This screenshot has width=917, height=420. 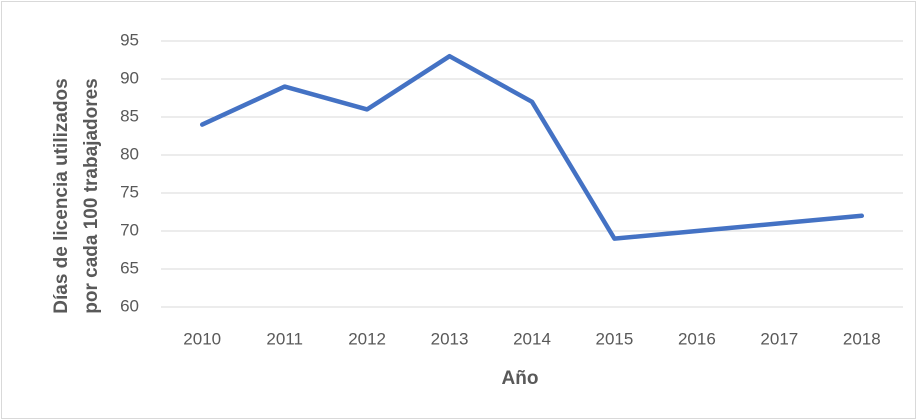 What do you see at coordinates (450, 338) in the screenshot?
I see `x-tick-label: 2013` at bounding box center [450, 338].